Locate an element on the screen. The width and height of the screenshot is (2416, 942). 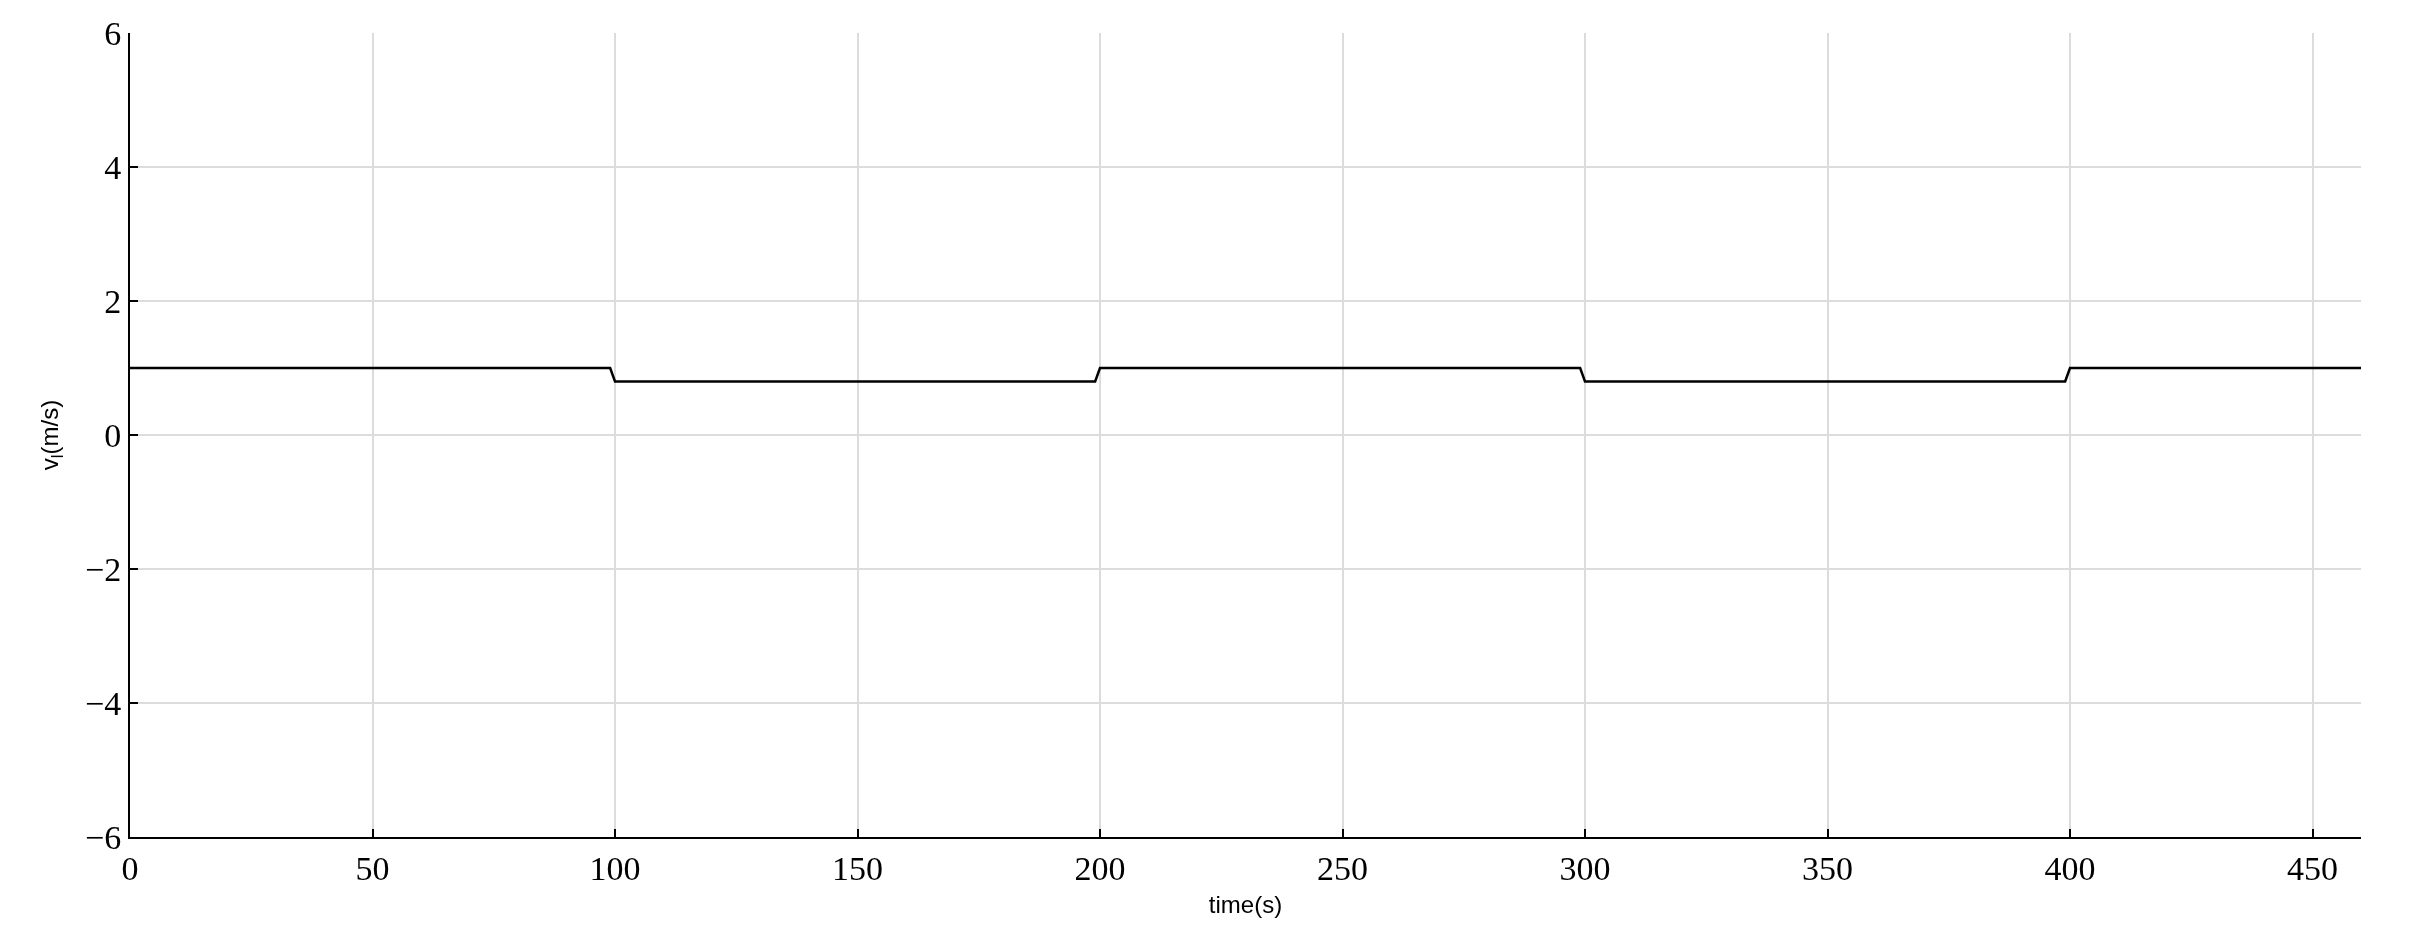
x-axis-title: time(s) is located at coordinates (1245, 904).